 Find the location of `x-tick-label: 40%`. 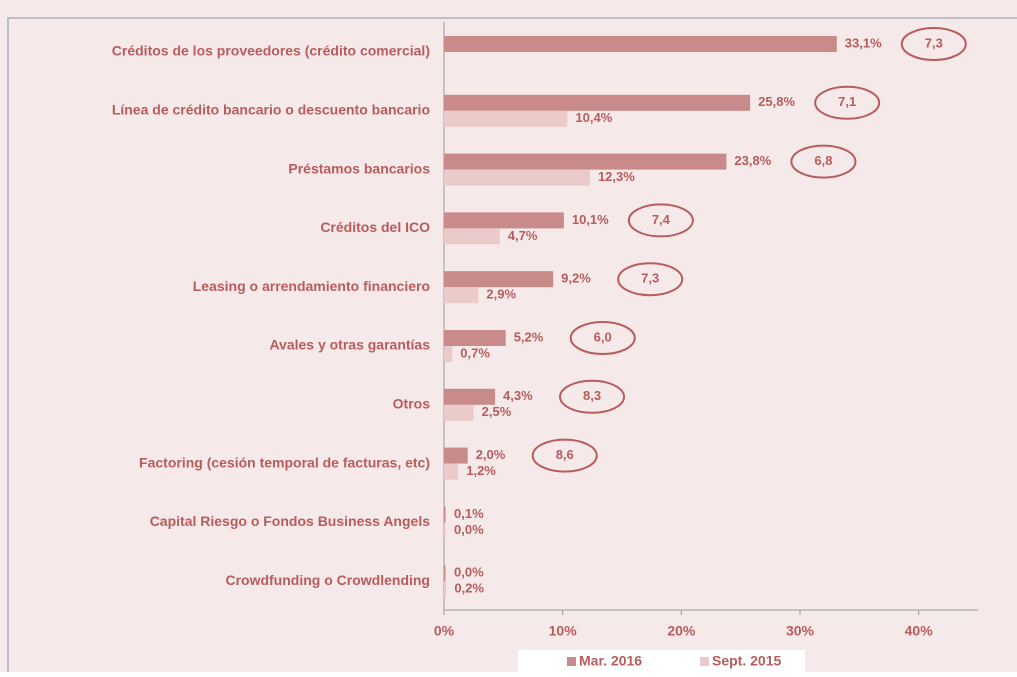

x-tick-label: 40% is located at coordinates (919, 631).